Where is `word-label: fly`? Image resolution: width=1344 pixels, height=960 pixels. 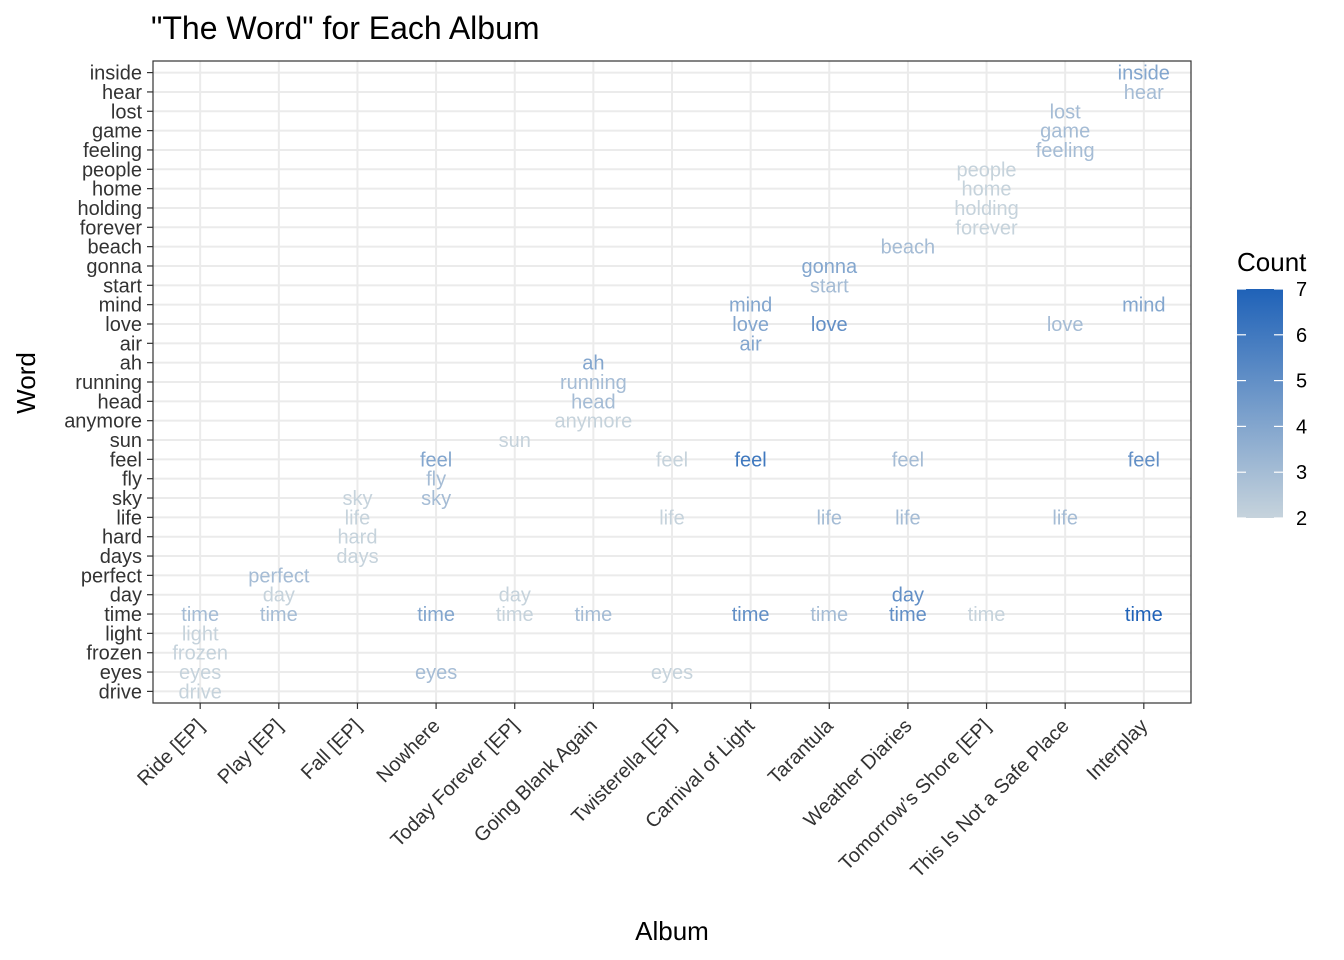
word-label: fly is located at coordinates (436, 480).